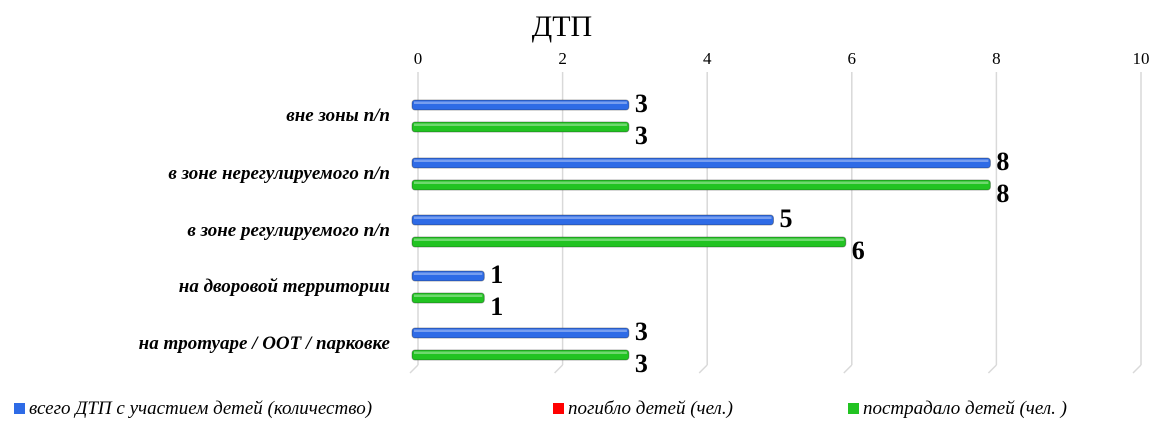  I want to click on category-label: на дворовой территории, so click(284, 286).